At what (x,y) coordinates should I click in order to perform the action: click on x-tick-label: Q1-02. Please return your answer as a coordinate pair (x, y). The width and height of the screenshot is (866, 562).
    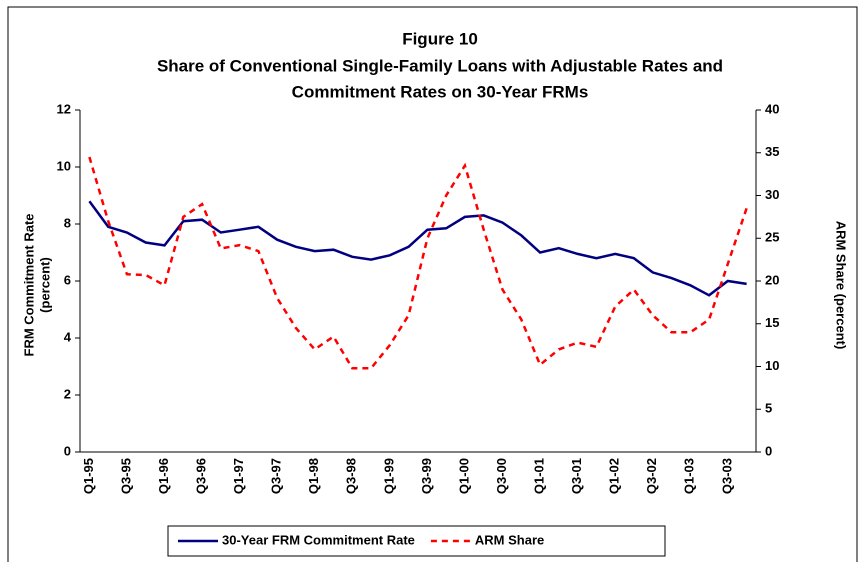
    Looking at the image, I should click on (614, 476).